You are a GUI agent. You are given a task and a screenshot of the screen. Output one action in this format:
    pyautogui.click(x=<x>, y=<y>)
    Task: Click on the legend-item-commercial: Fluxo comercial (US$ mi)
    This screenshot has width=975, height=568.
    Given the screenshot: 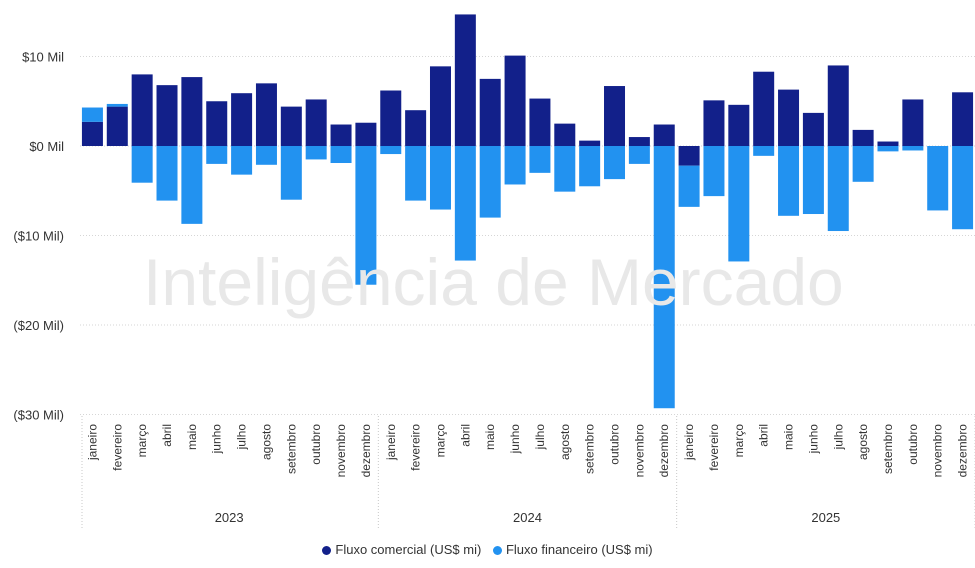 What is the action you would take?
    pyautogui.click(x=401, y=549)
    